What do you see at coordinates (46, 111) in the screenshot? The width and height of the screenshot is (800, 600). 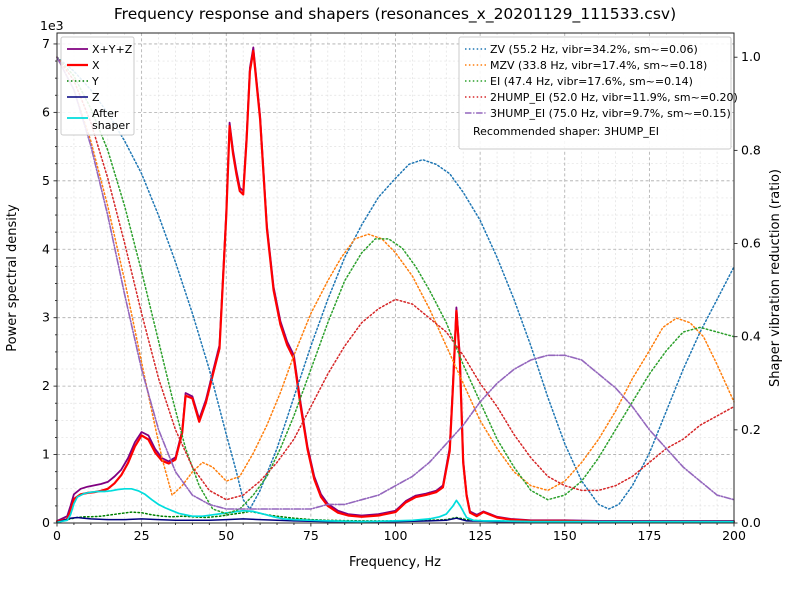 I see `y-left-tick-label: 6` at bounding box center [46, 111].